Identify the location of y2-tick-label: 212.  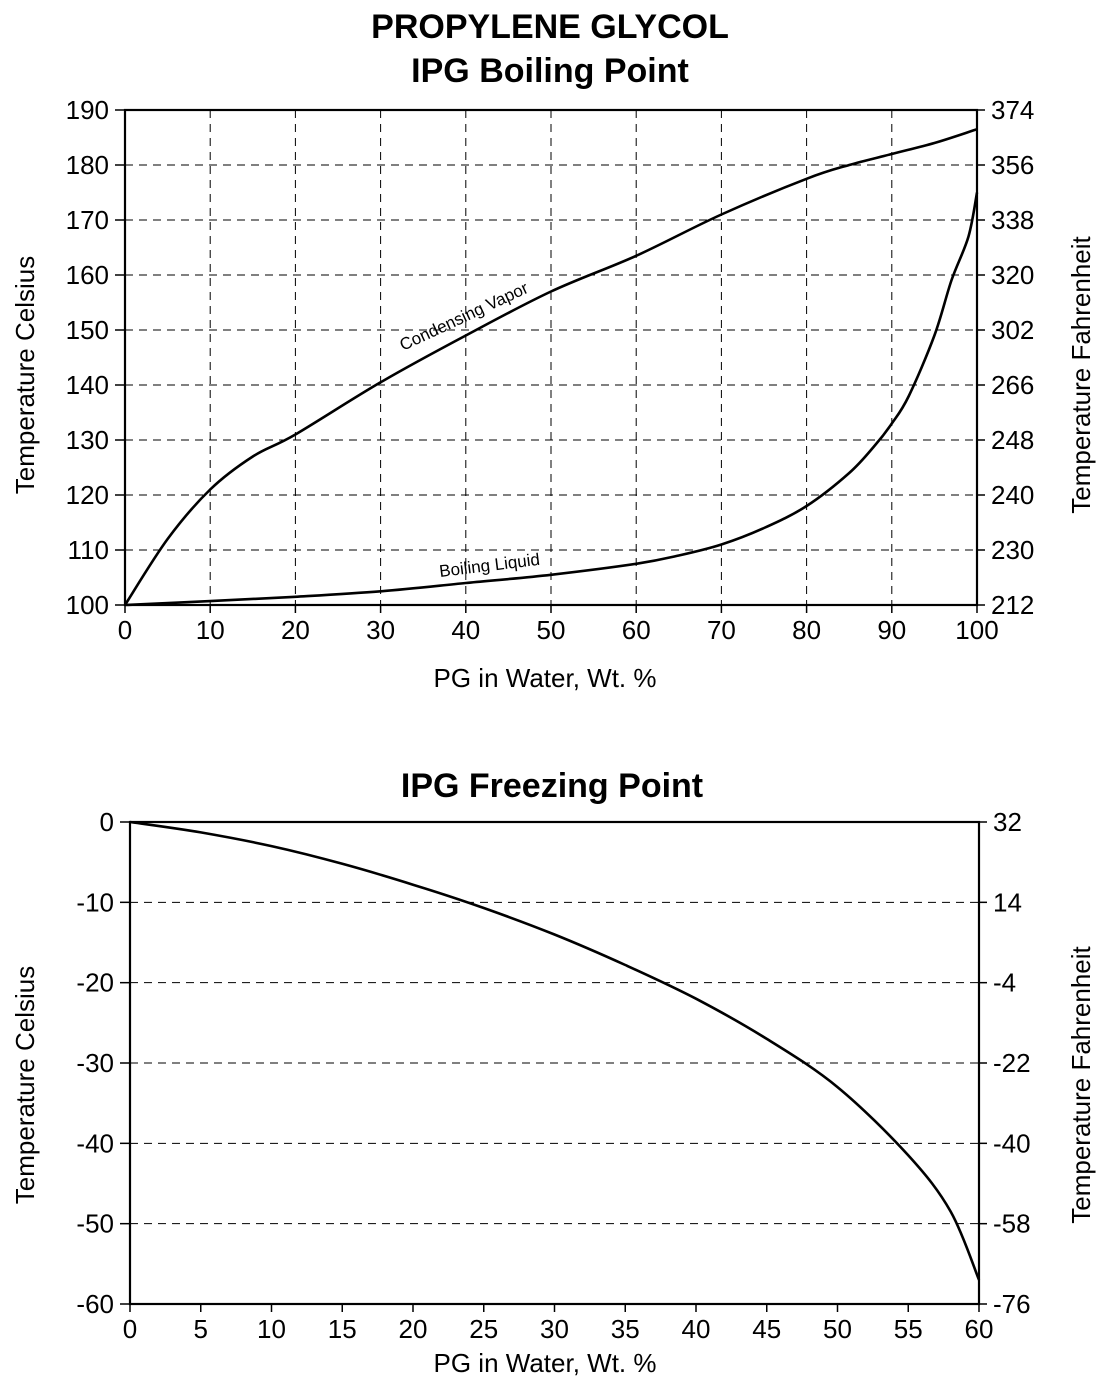
(1012, 605).